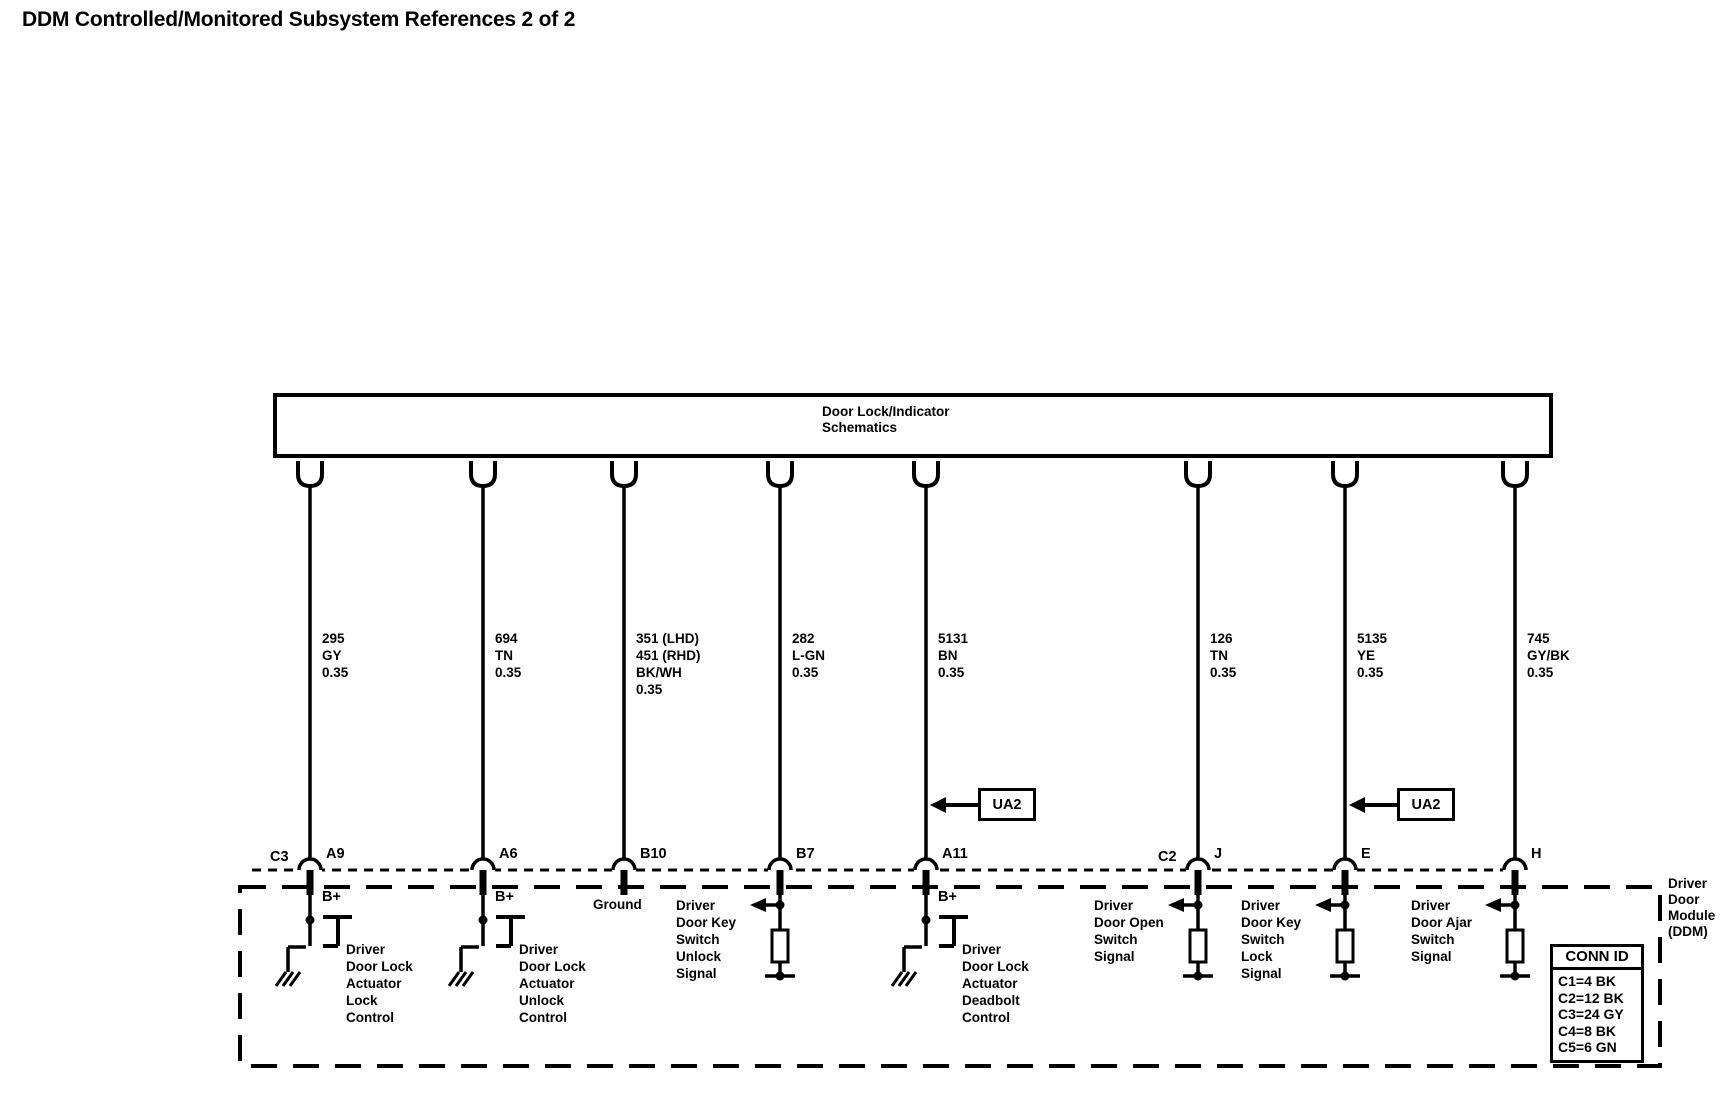 The width and height of the screenshot is (1734, 1120). I want to click on circuit-label: 351 (LHD) 451 (RHD) BK/WH 0.35, so click(668, 664).